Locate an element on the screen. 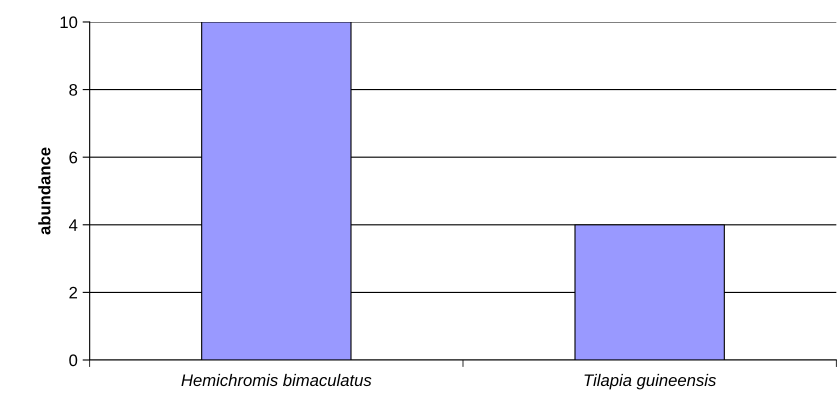 The width and height of the screenshot is (838, 407). x-tick-label: Hemichromis bimaculatus is located at coordinates (276, 380).